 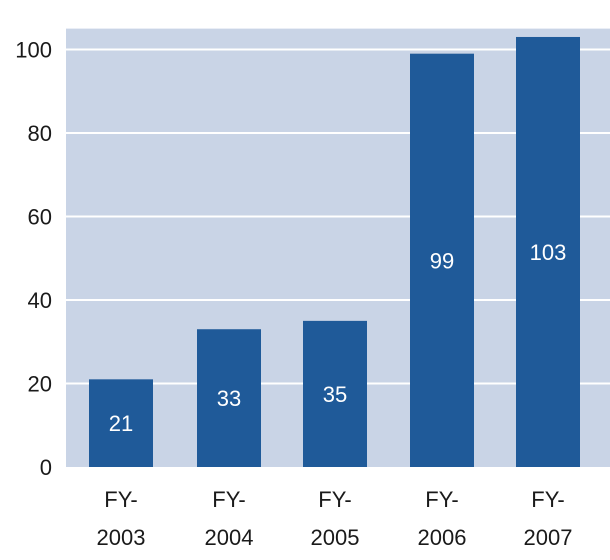 What do you see at coordinates (229, 537) in the screenshot?
I see `x-tick-label: 2004` at bounding box center [229, 537].